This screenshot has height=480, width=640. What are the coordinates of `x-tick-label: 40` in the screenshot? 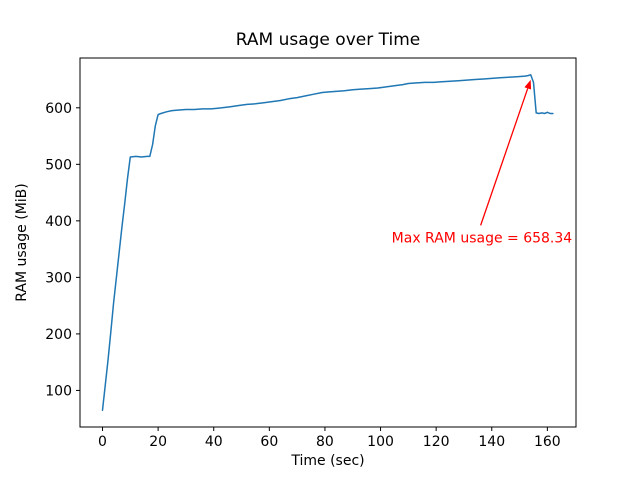 It's located at (214, 442).